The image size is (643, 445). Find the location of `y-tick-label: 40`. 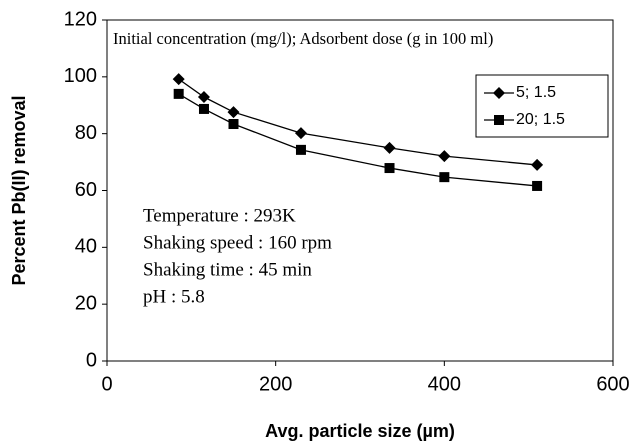

y-tick-label: 40 is located at coordinates (86, 247).